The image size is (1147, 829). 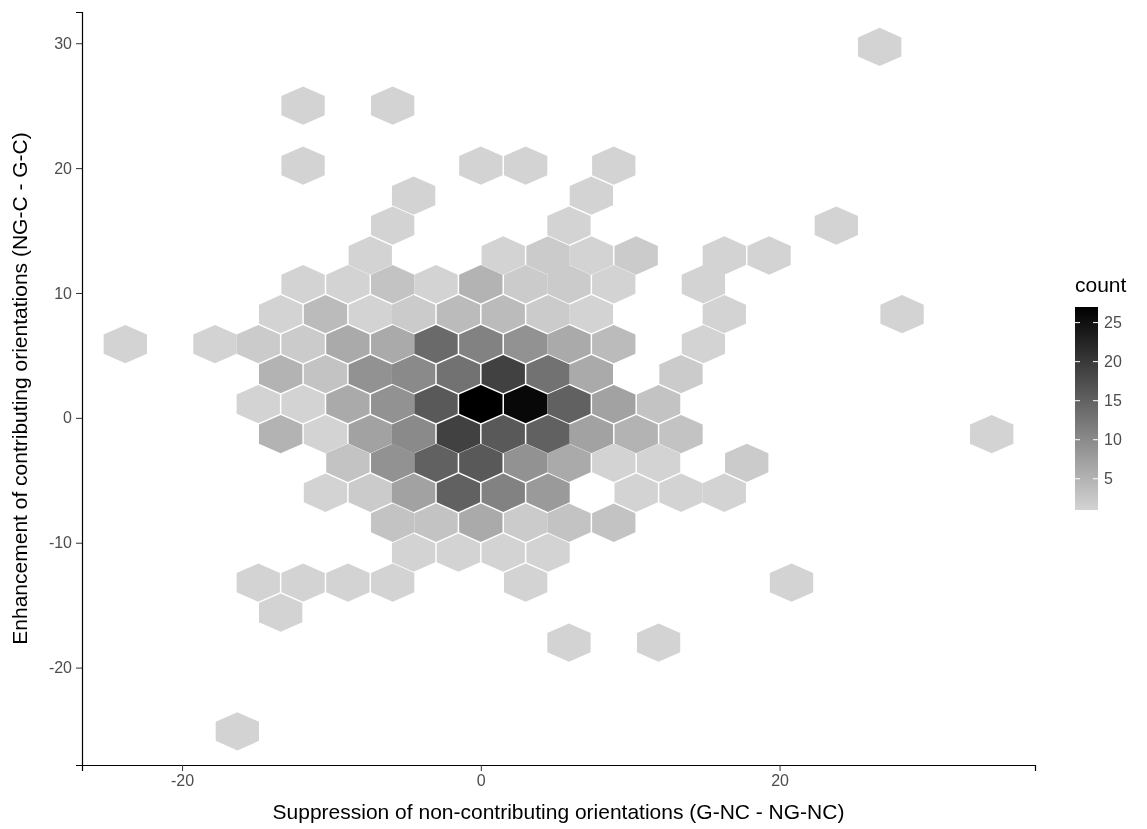 What do you see at coordinates (1108, 479) in the screenshot?
I see `color-bar-label: 5` at bounding box center [1108, 479].